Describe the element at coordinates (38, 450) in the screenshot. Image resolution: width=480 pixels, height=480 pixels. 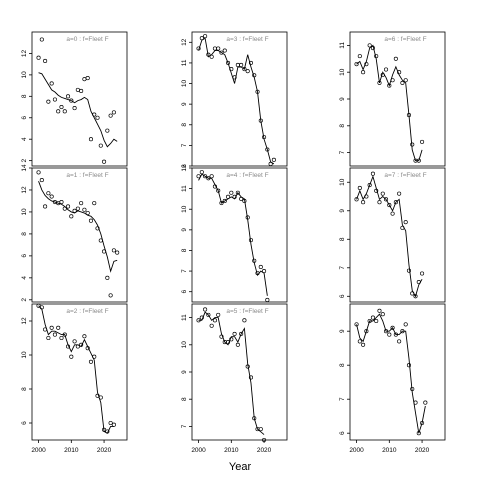
I see `x-tick-label: 2000` at that location.